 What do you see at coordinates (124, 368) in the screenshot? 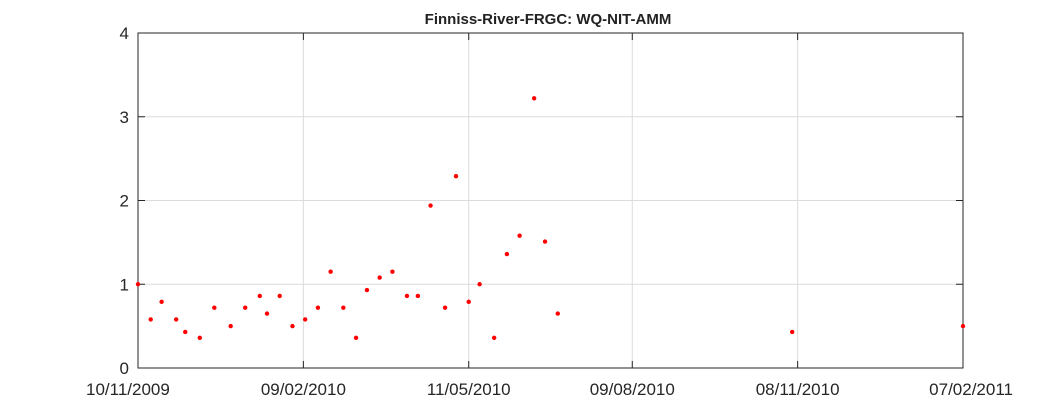
I see `y-tick-label: 0` at bounding box center [124, 368].